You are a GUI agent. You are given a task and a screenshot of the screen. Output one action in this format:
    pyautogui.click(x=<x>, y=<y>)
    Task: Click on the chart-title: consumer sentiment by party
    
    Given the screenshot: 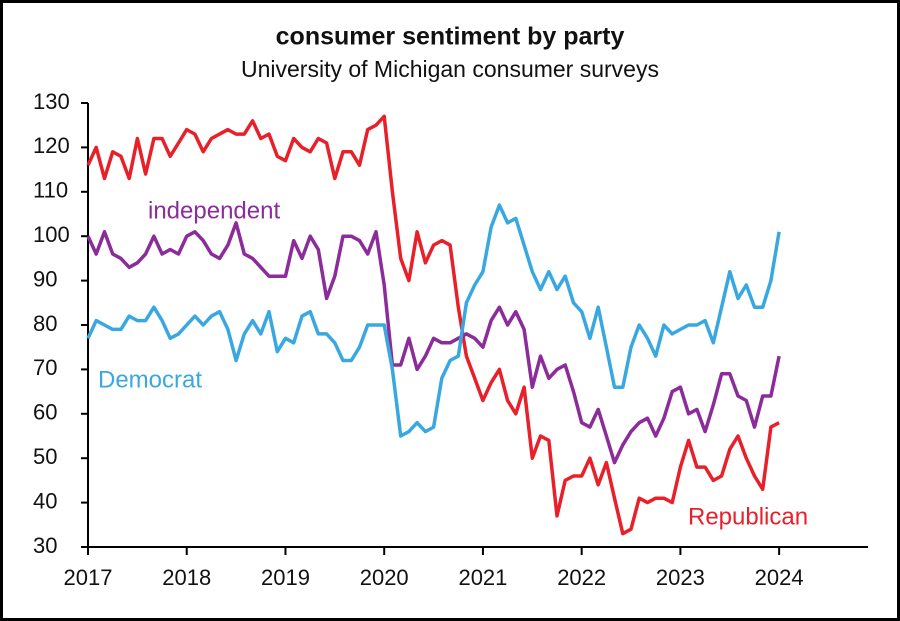 What is the action you would take?
    pyautogui.click(x=450, y=37)
    